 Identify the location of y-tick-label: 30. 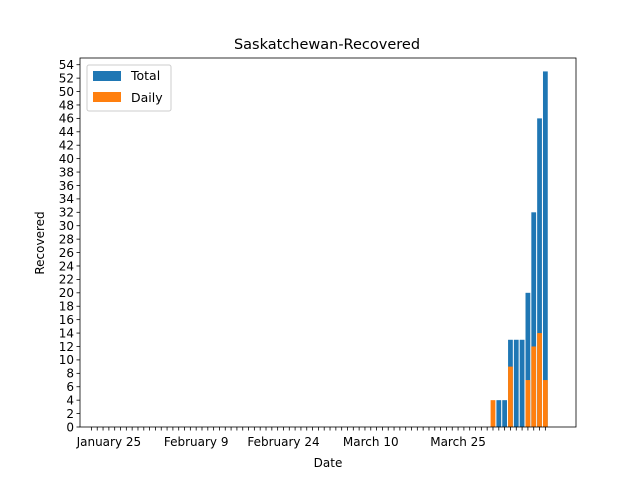
(66, 226).